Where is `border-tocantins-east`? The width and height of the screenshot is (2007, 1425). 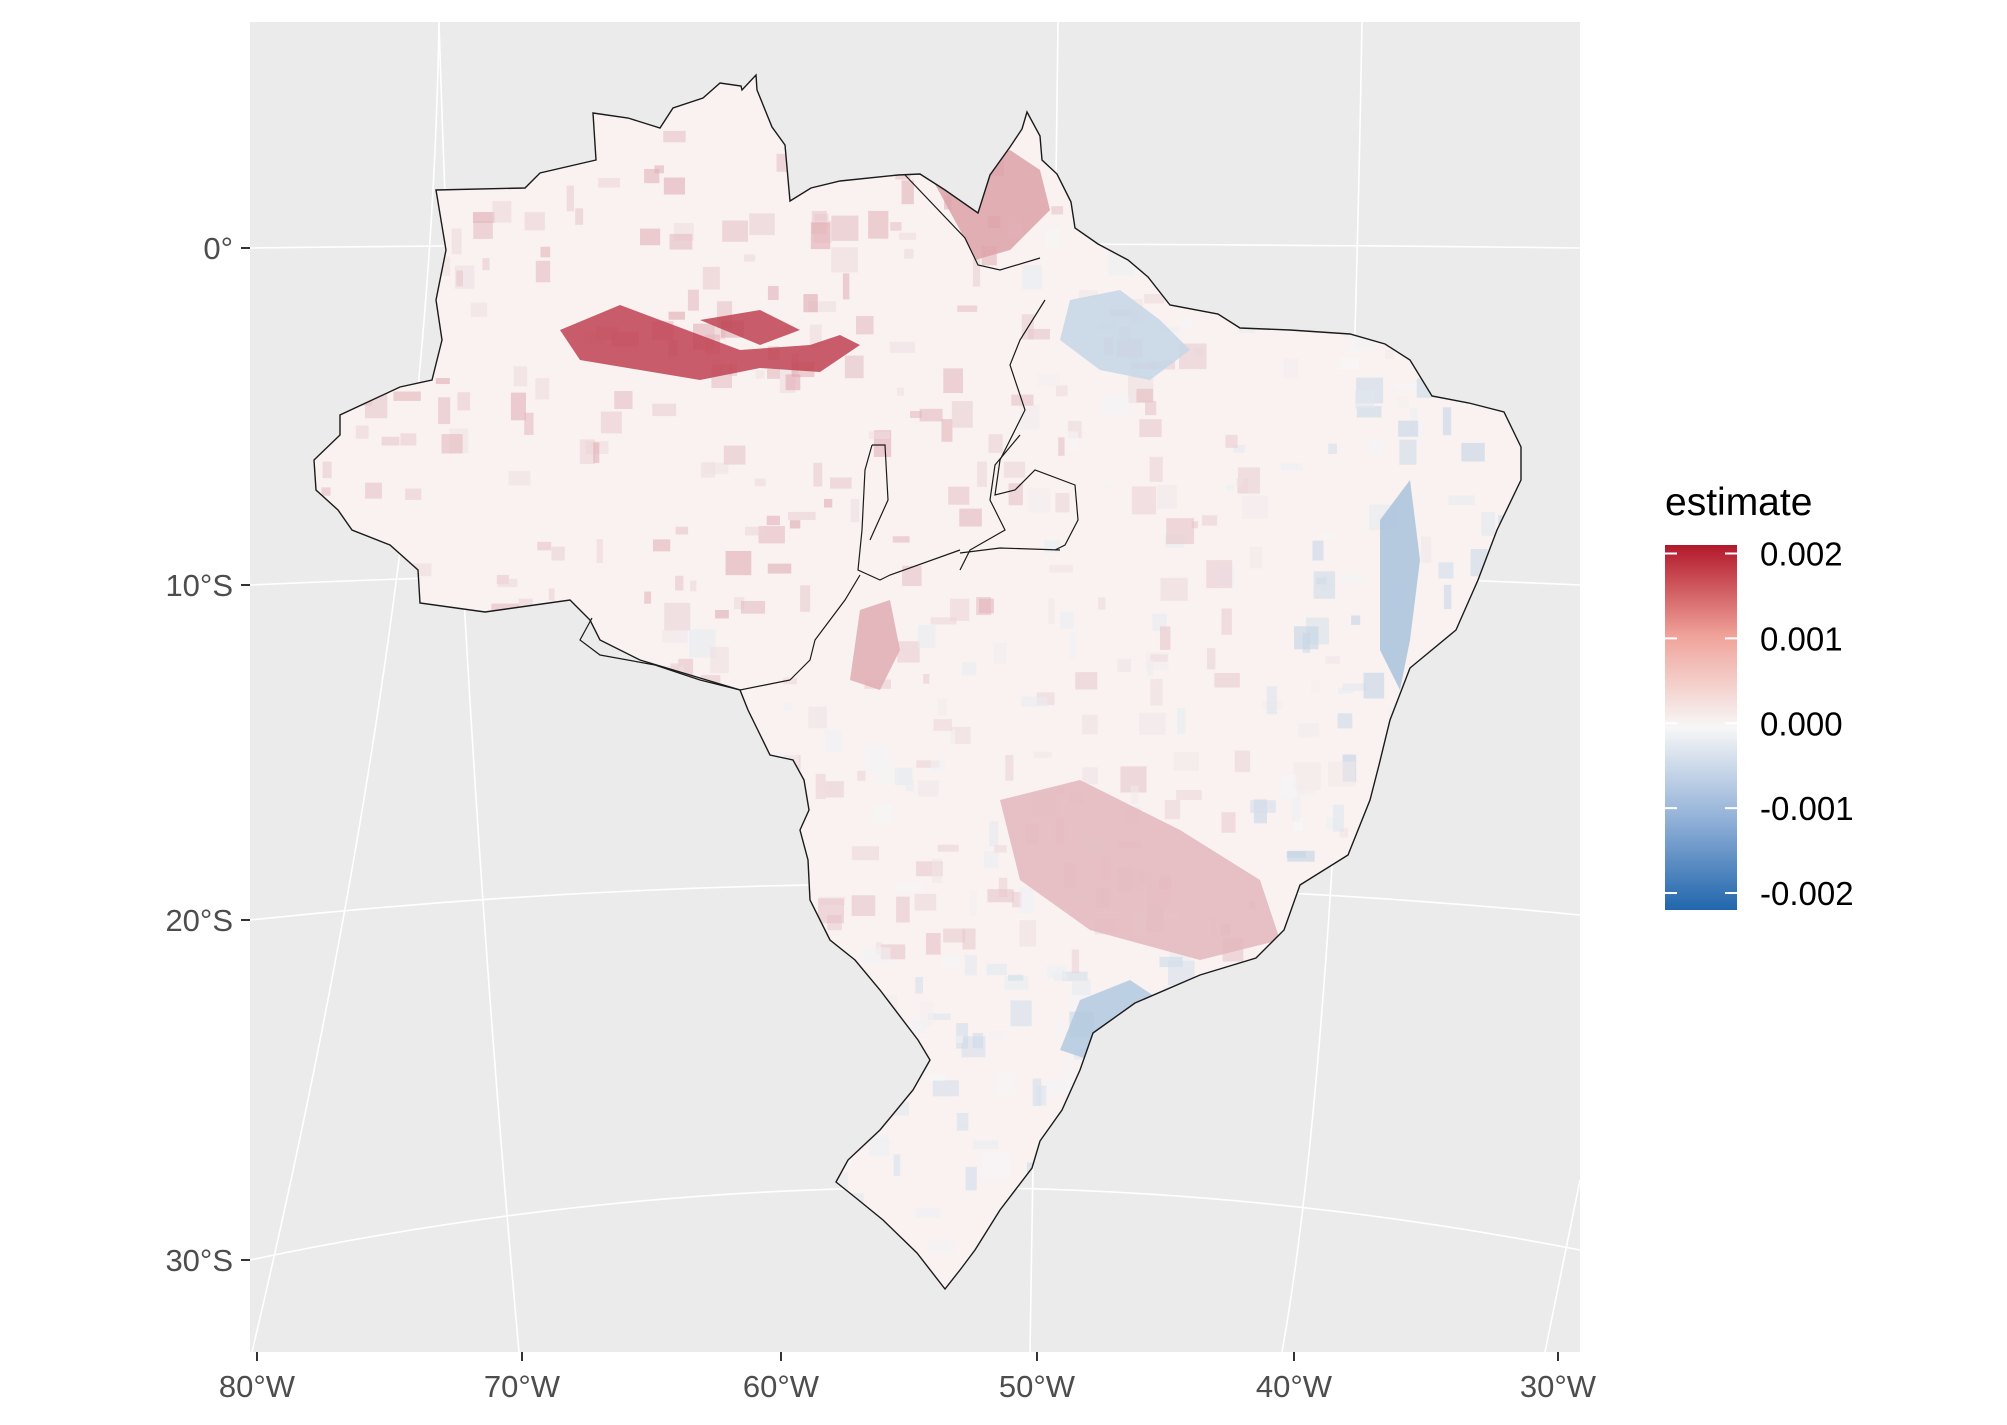
border-tocantins-east is located at coordinates (879, 492).